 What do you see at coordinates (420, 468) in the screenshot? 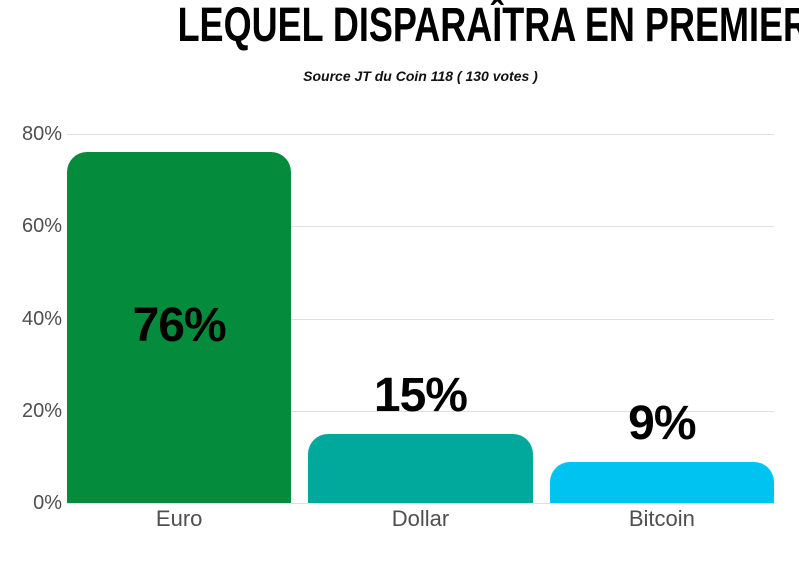
I see `bar-dollar` at bounding box center [420, 468].